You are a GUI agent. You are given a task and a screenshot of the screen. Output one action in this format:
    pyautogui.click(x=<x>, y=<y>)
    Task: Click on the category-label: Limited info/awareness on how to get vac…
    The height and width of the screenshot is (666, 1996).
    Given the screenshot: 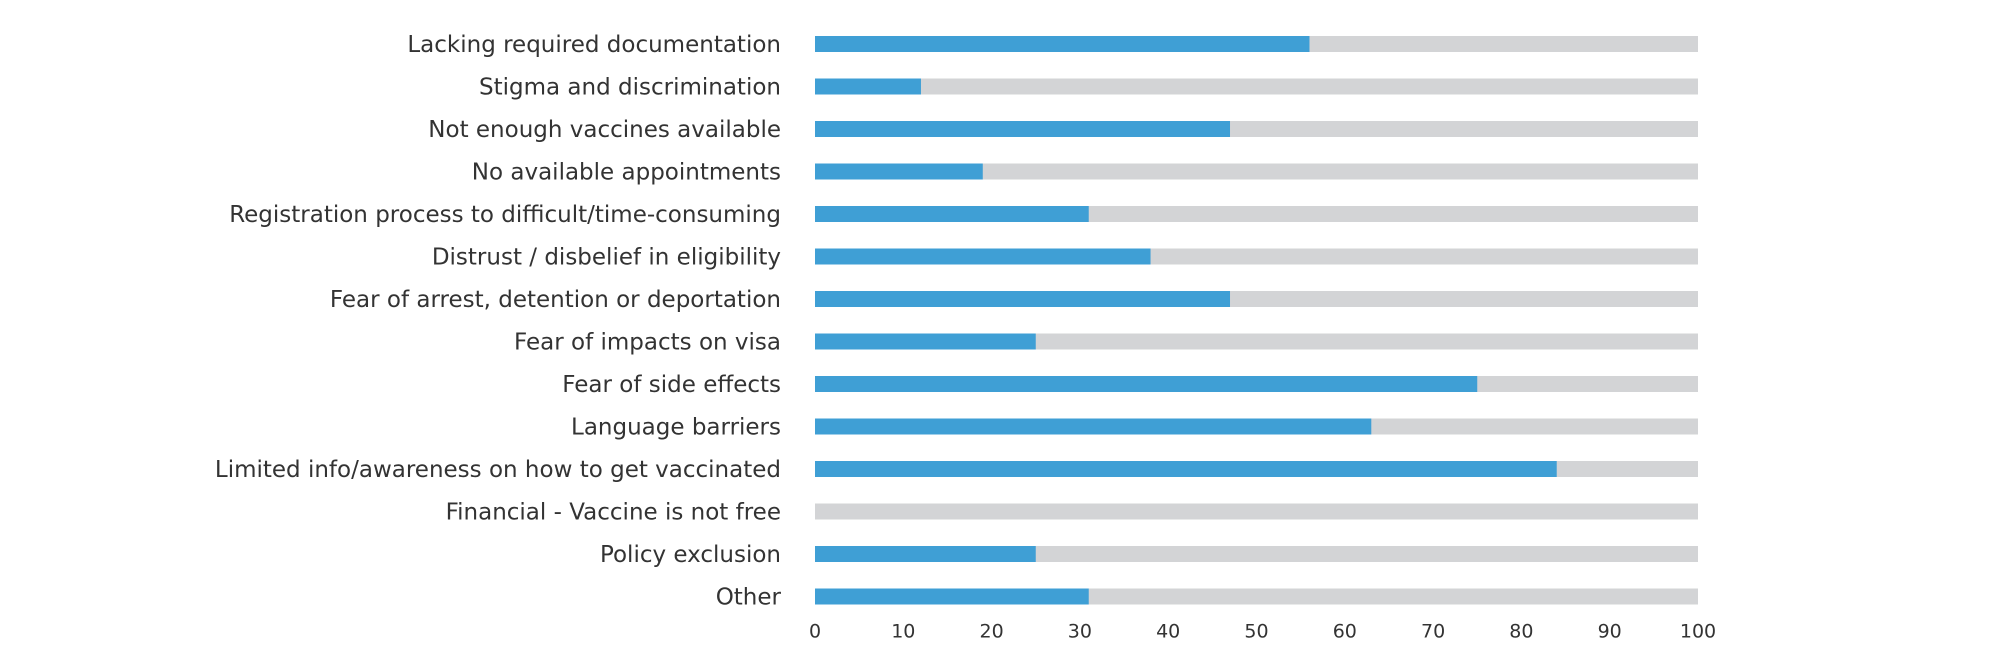 What is the action you would take?
    pyautogui.click(x=498, y=470)
    